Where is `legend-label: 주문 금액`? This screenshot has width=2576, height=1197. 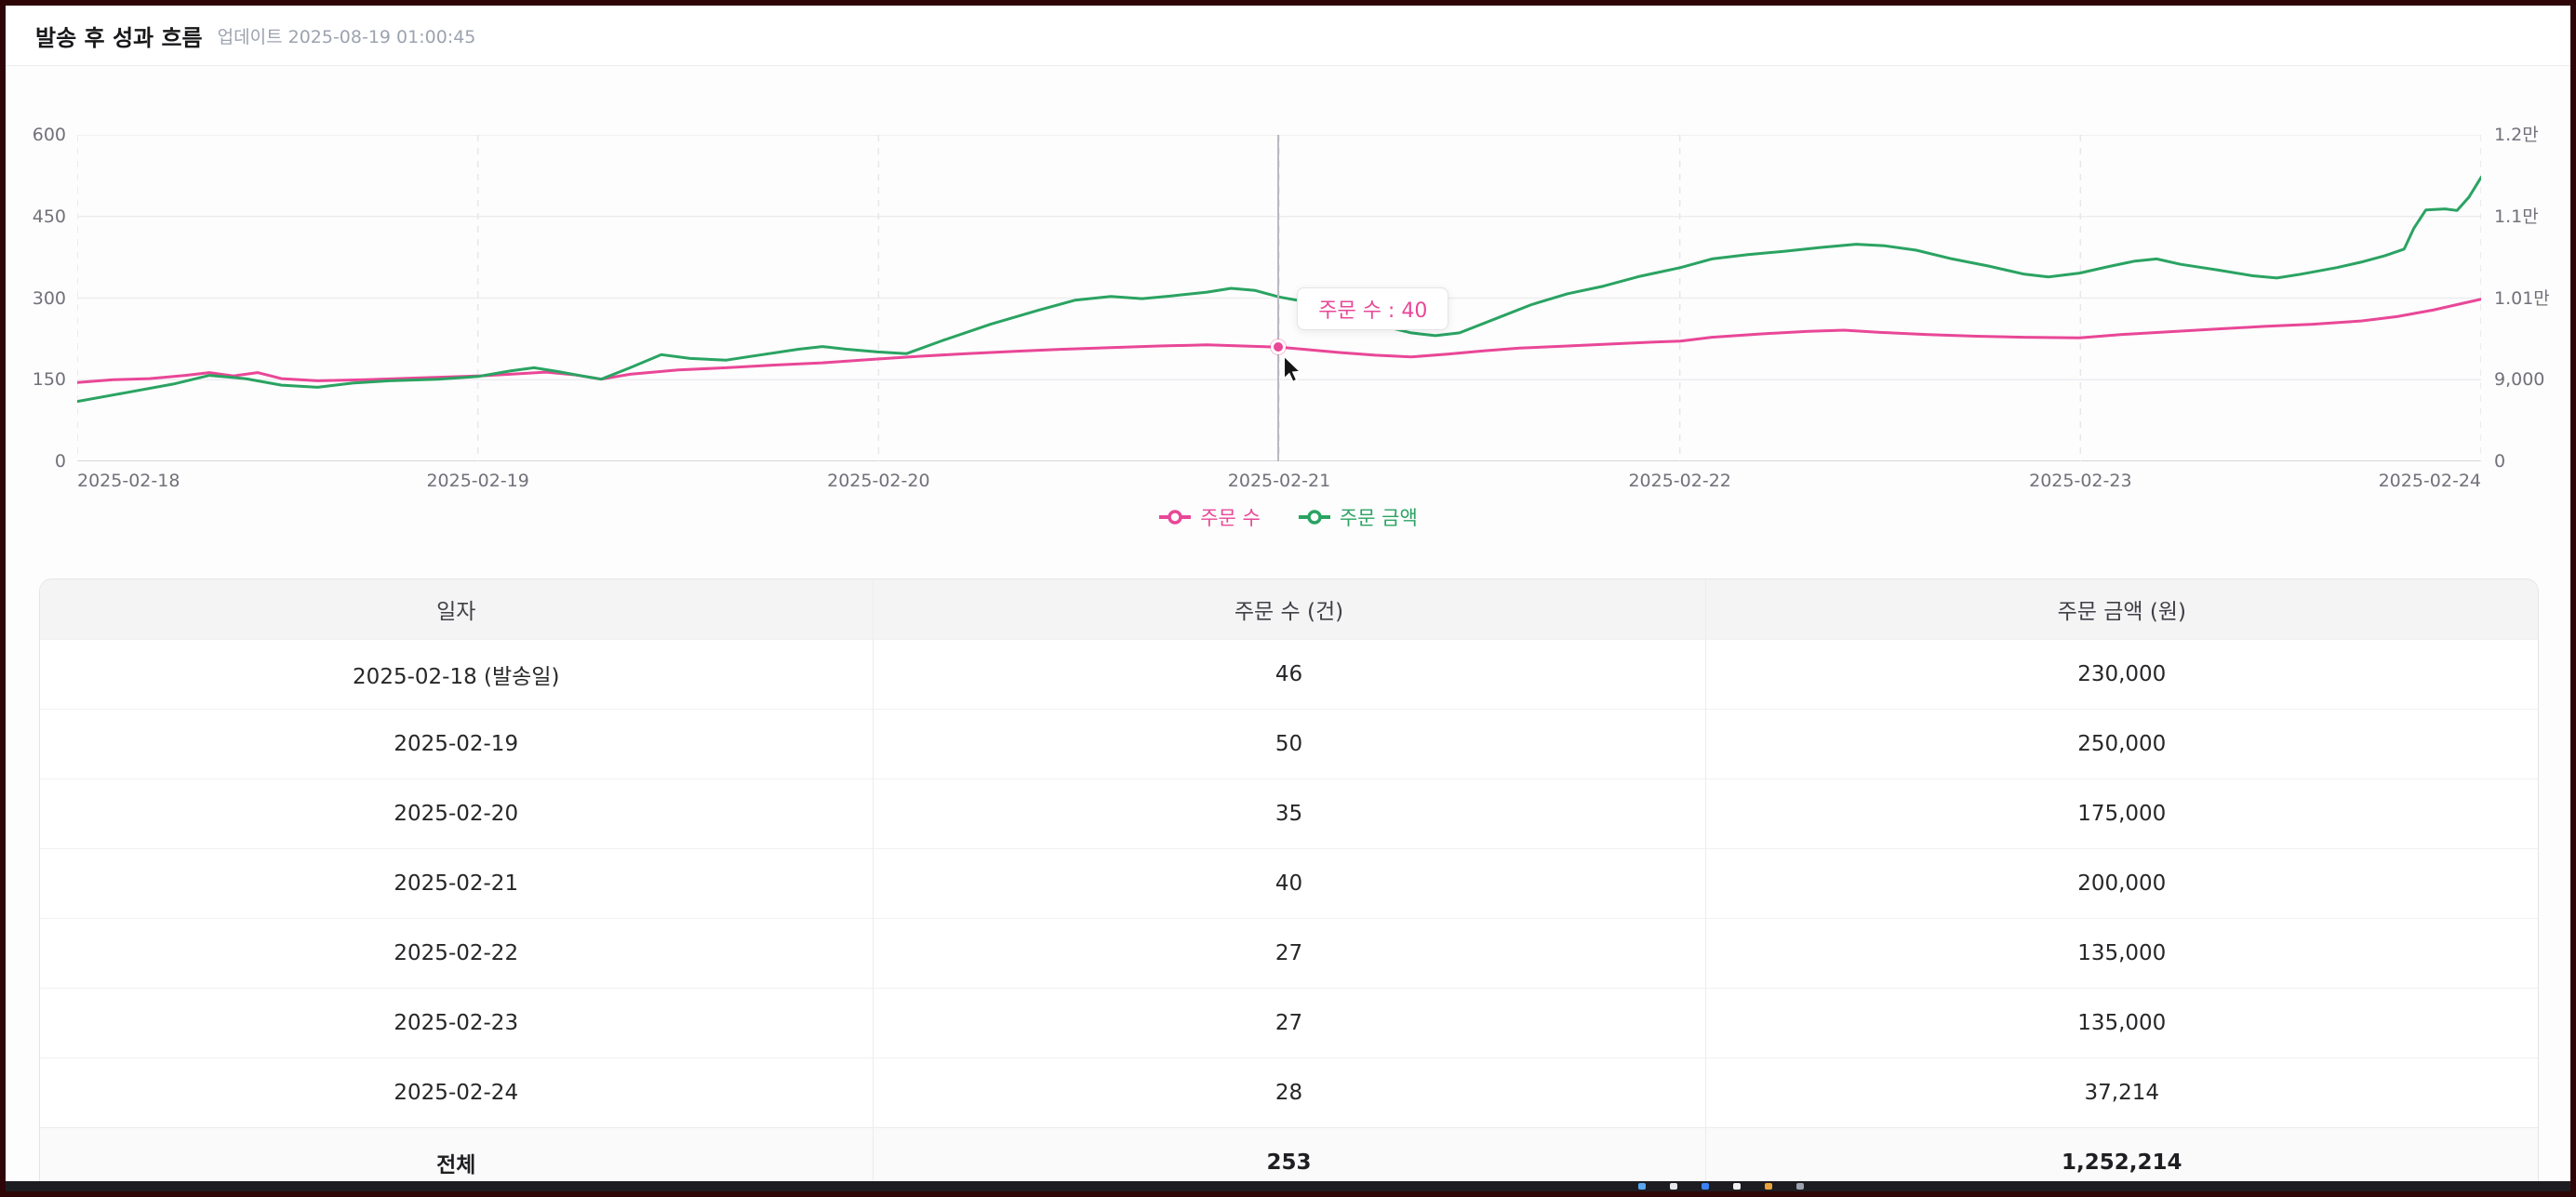
legend-label: 주문 금액 is located at coordinates (1378, 518).